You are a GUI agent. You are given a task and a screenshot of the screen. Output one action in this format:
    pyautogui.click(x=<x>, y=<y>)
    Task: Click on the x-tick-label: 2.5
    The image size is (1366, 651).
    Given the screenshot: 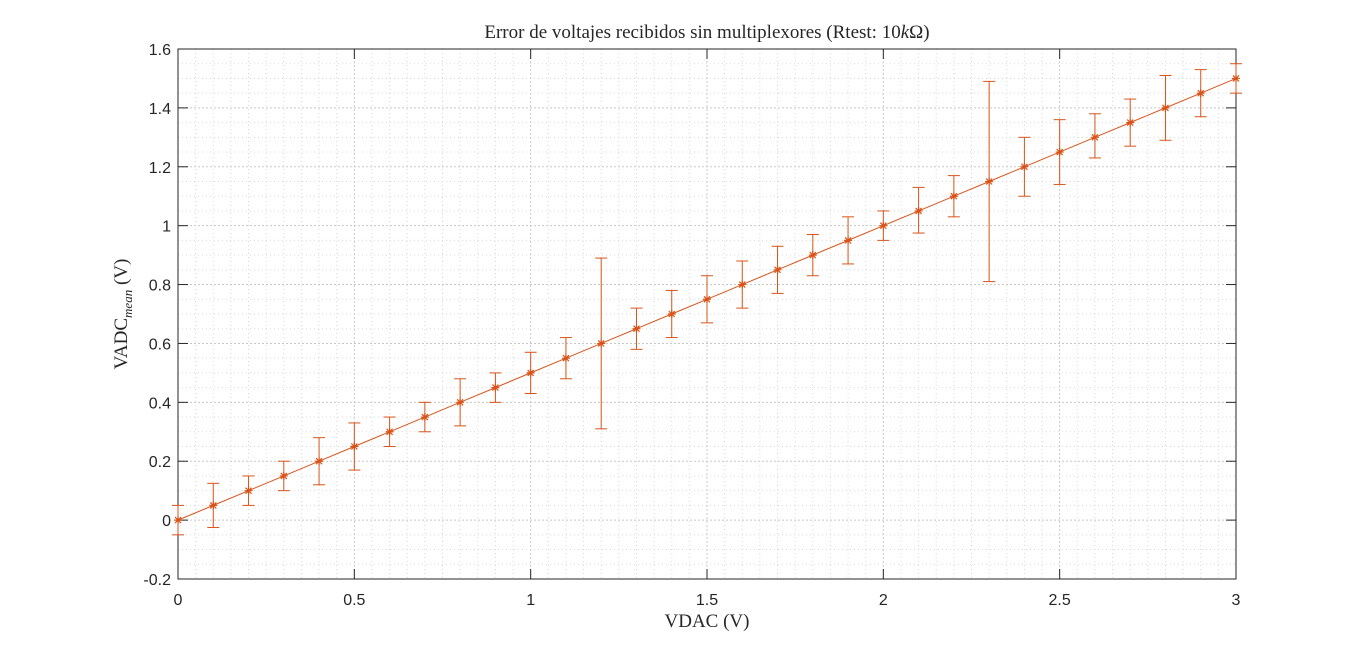 What is the action you would take?
    pyautogui.click(x=1060, y=600)
    